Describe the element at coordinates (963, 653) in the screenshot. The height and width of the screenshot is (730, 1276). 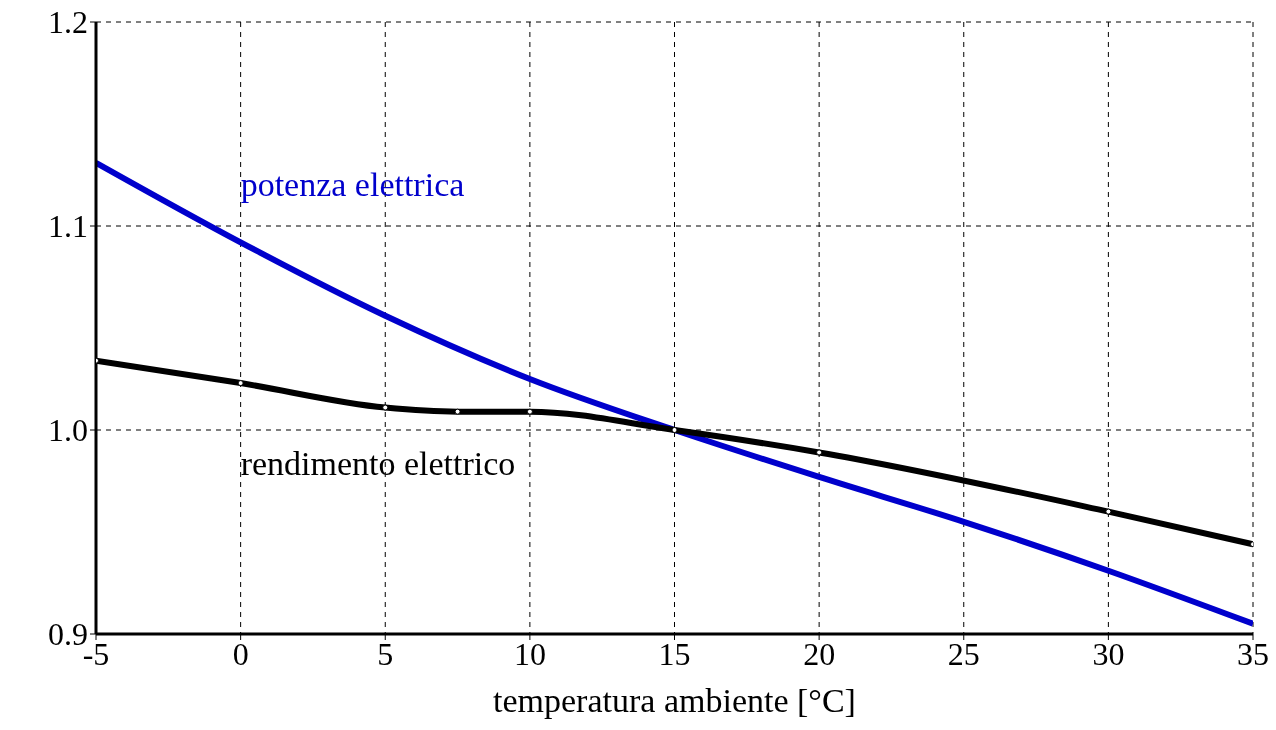
I see `x-tick-label: 25` at that location.